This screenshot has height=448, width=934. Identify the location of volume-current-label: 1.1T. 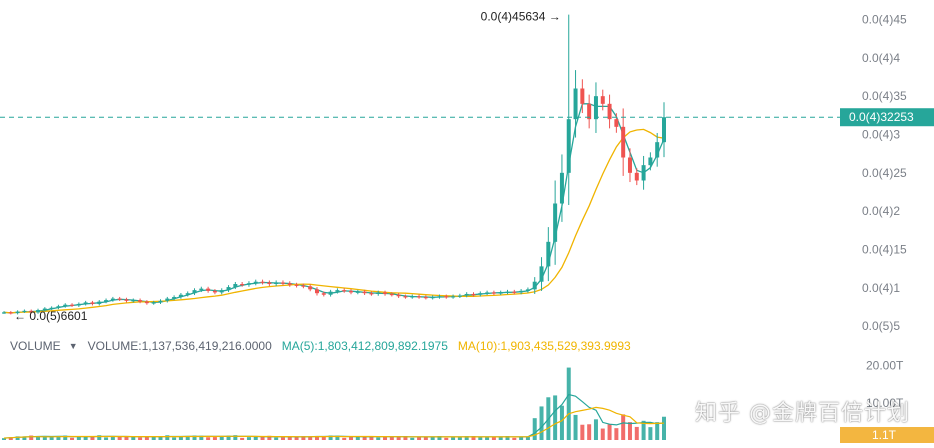
(884, 435).